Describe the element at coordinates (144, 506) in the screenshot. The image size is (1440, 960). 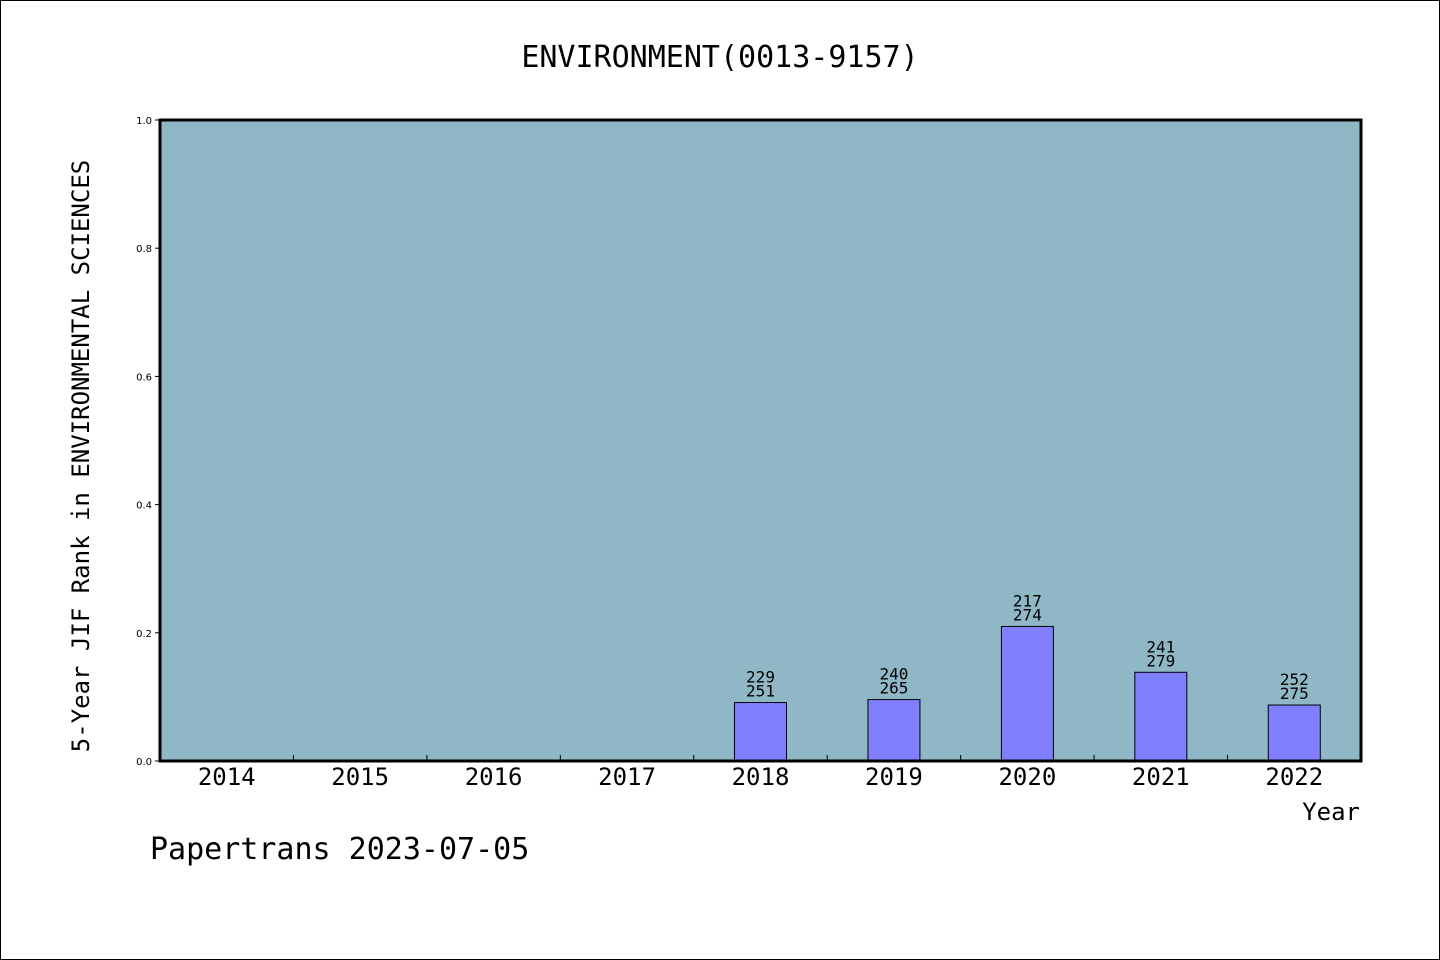
I see `y-tick-label: 0.4` at that location.